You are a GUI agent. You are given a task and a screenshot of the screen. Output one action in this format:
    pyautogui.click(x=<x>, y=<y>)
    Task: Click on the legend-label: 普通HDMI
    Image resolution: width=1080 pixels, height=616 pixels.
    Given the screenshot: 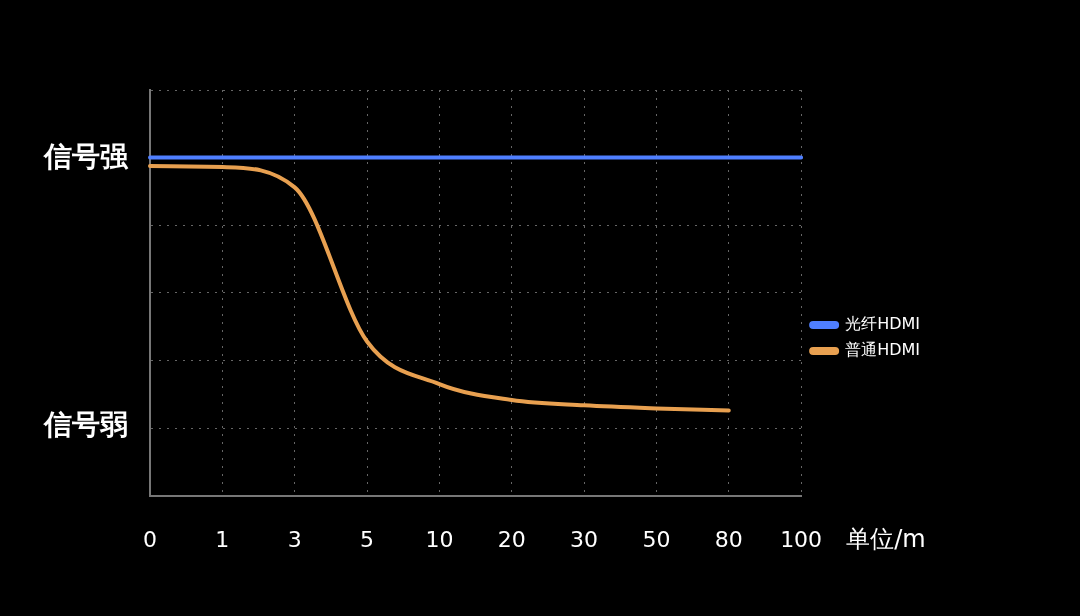 What is the action you would take?
    pyautogui.click(x=882, y=350)
    